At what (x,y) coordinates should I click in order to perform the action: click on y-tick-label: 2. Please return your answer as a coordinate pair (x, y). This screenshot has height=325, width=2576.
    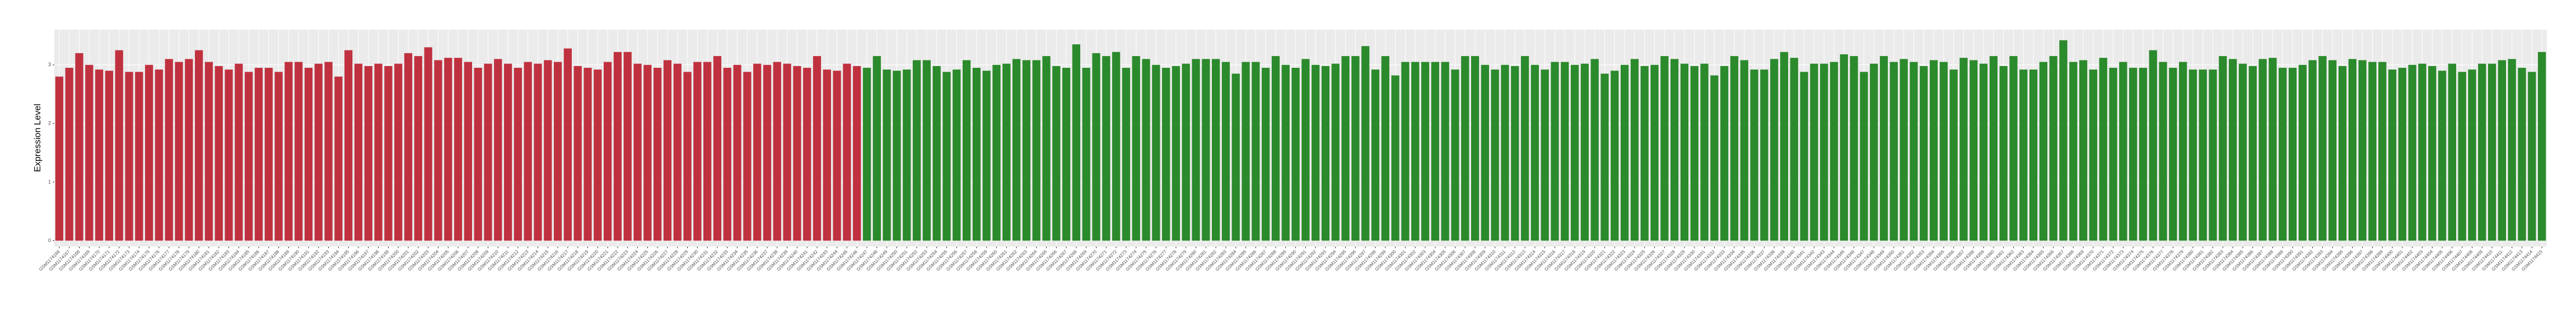
    Looking at the image, I should click on (50, 123).